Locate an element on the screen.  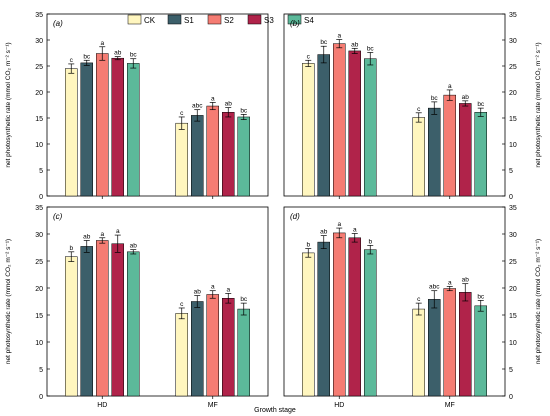
legend-swatch-s4 is located at coordinates (294, 19).